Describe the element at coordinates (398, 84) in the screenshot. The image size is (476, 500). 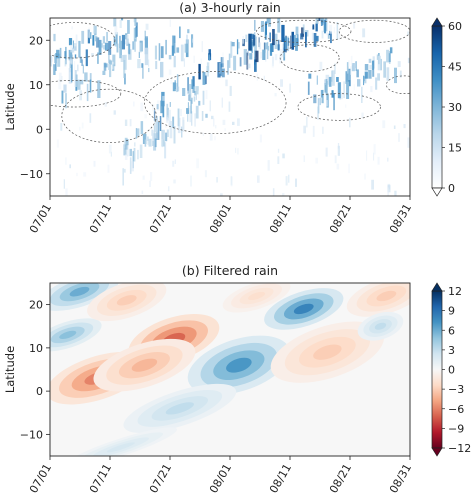
I see `dashed-contour` at that location.